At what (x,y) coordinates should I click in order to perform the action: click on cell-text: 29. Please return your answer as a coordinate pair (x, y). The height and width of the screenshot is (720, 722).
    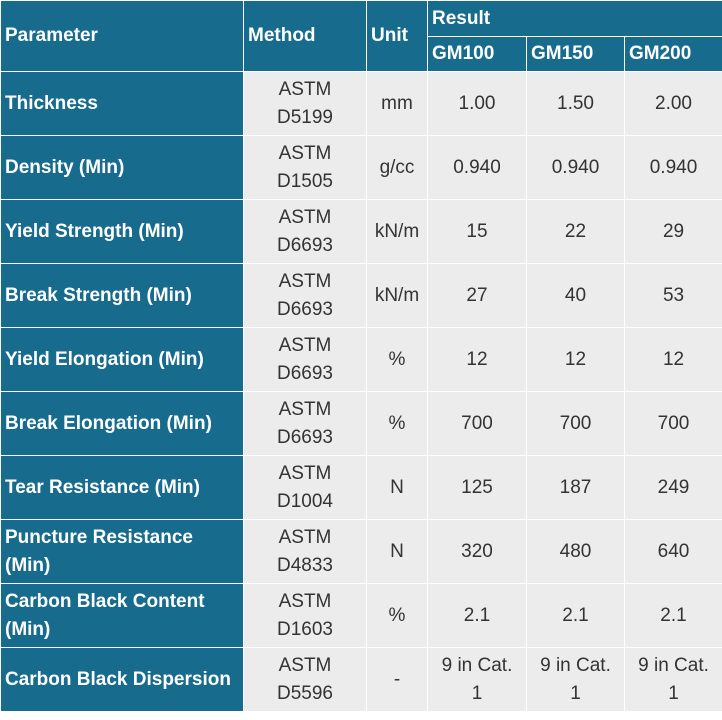
    Looking at the image, I should click on (673, 231).